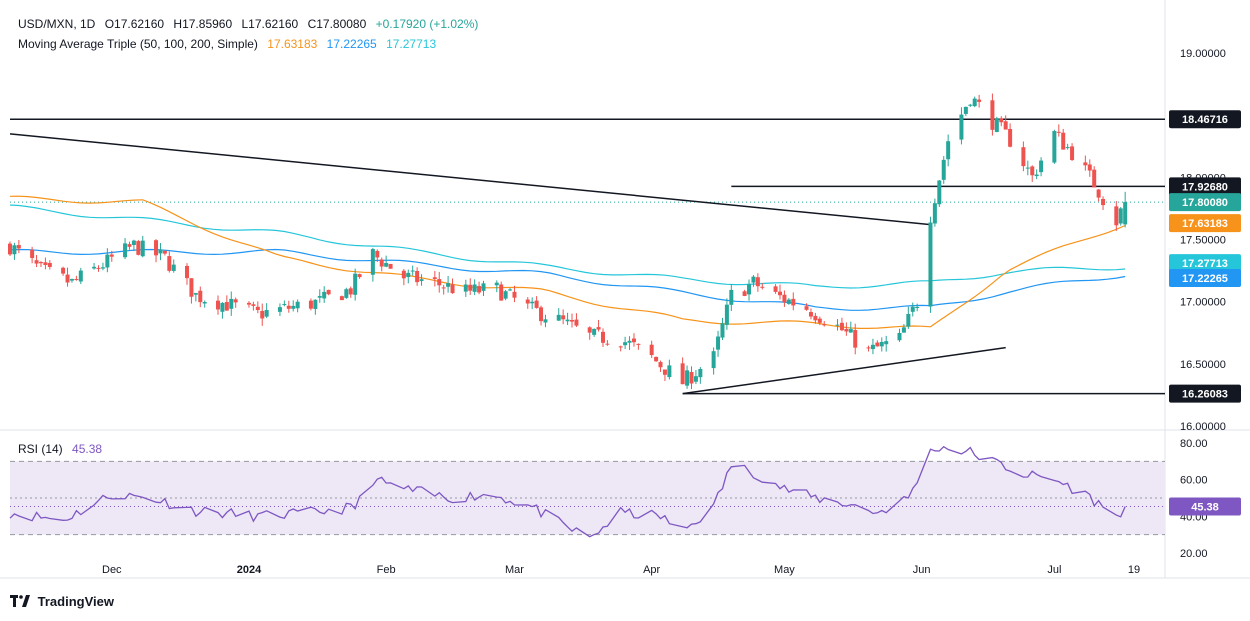  What do you see at coordinates (427, 24) in the screenshot?
I see `change-value: +0.17920 (+1.02%)` at bounding box center [427, 24].